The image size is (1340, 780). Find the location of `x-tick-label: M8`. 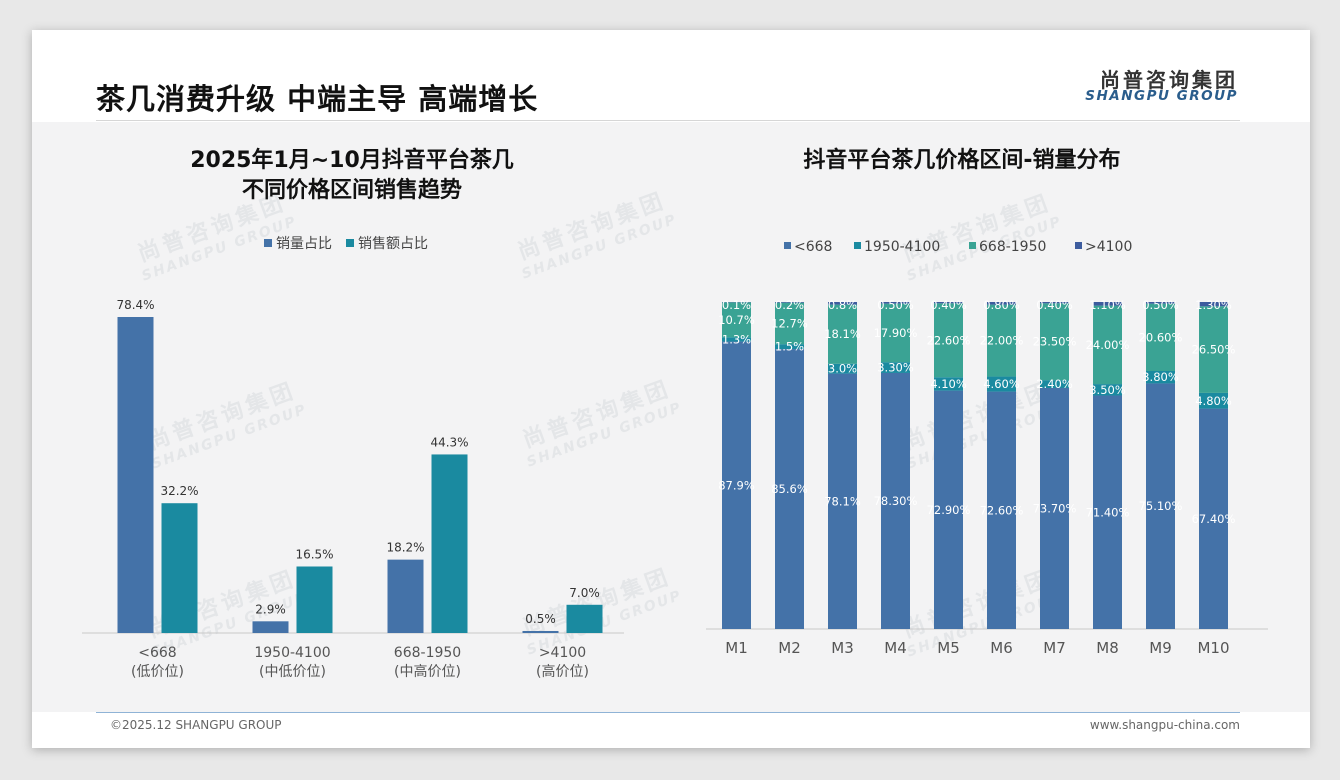

x-tick-label: M8 is located at coordinates (1107, 648).